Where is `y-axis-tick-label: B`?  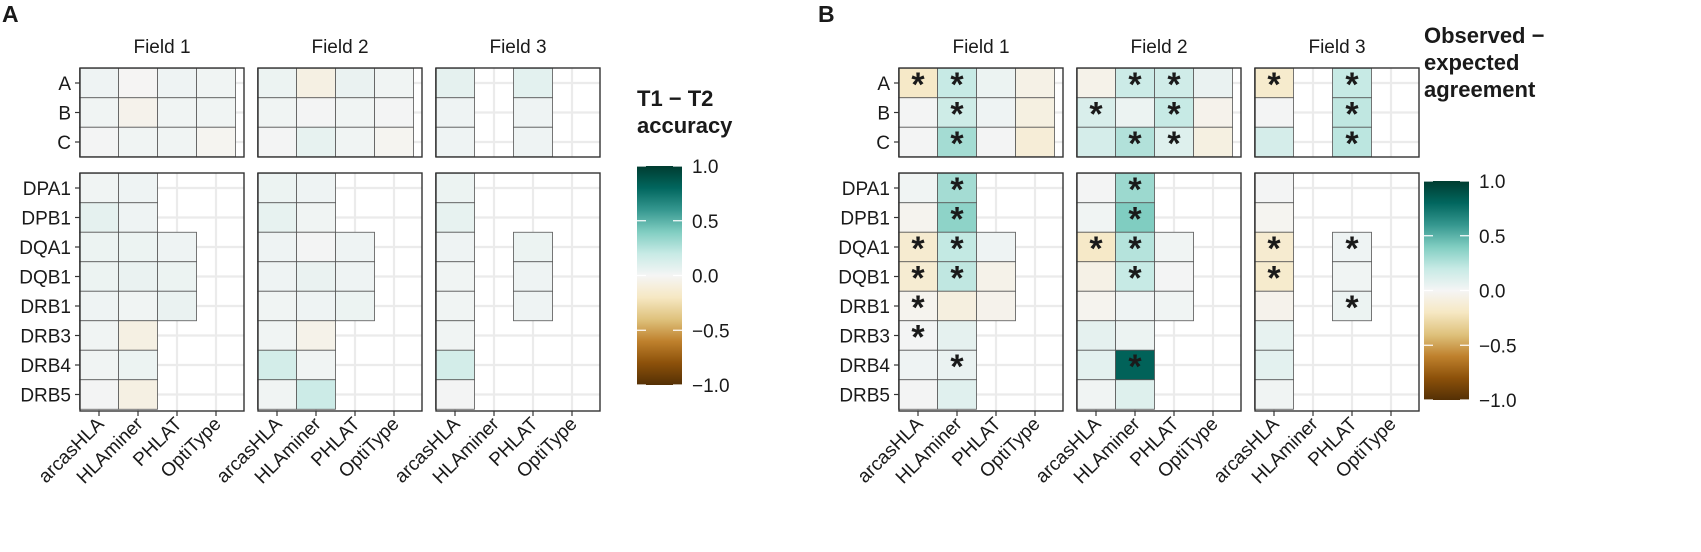
y-axis-tick-label: B is located at coordinates (64, 114).